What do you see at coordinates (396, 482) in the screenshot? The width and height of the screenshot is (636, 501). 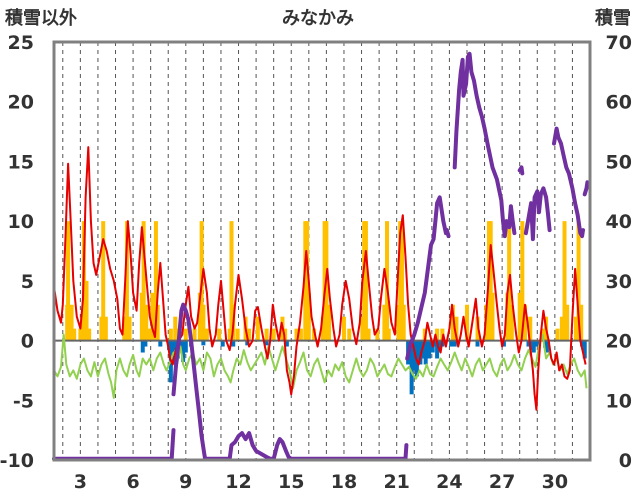 I see `x-tick-label: 21` at bounding box center [396, 482].